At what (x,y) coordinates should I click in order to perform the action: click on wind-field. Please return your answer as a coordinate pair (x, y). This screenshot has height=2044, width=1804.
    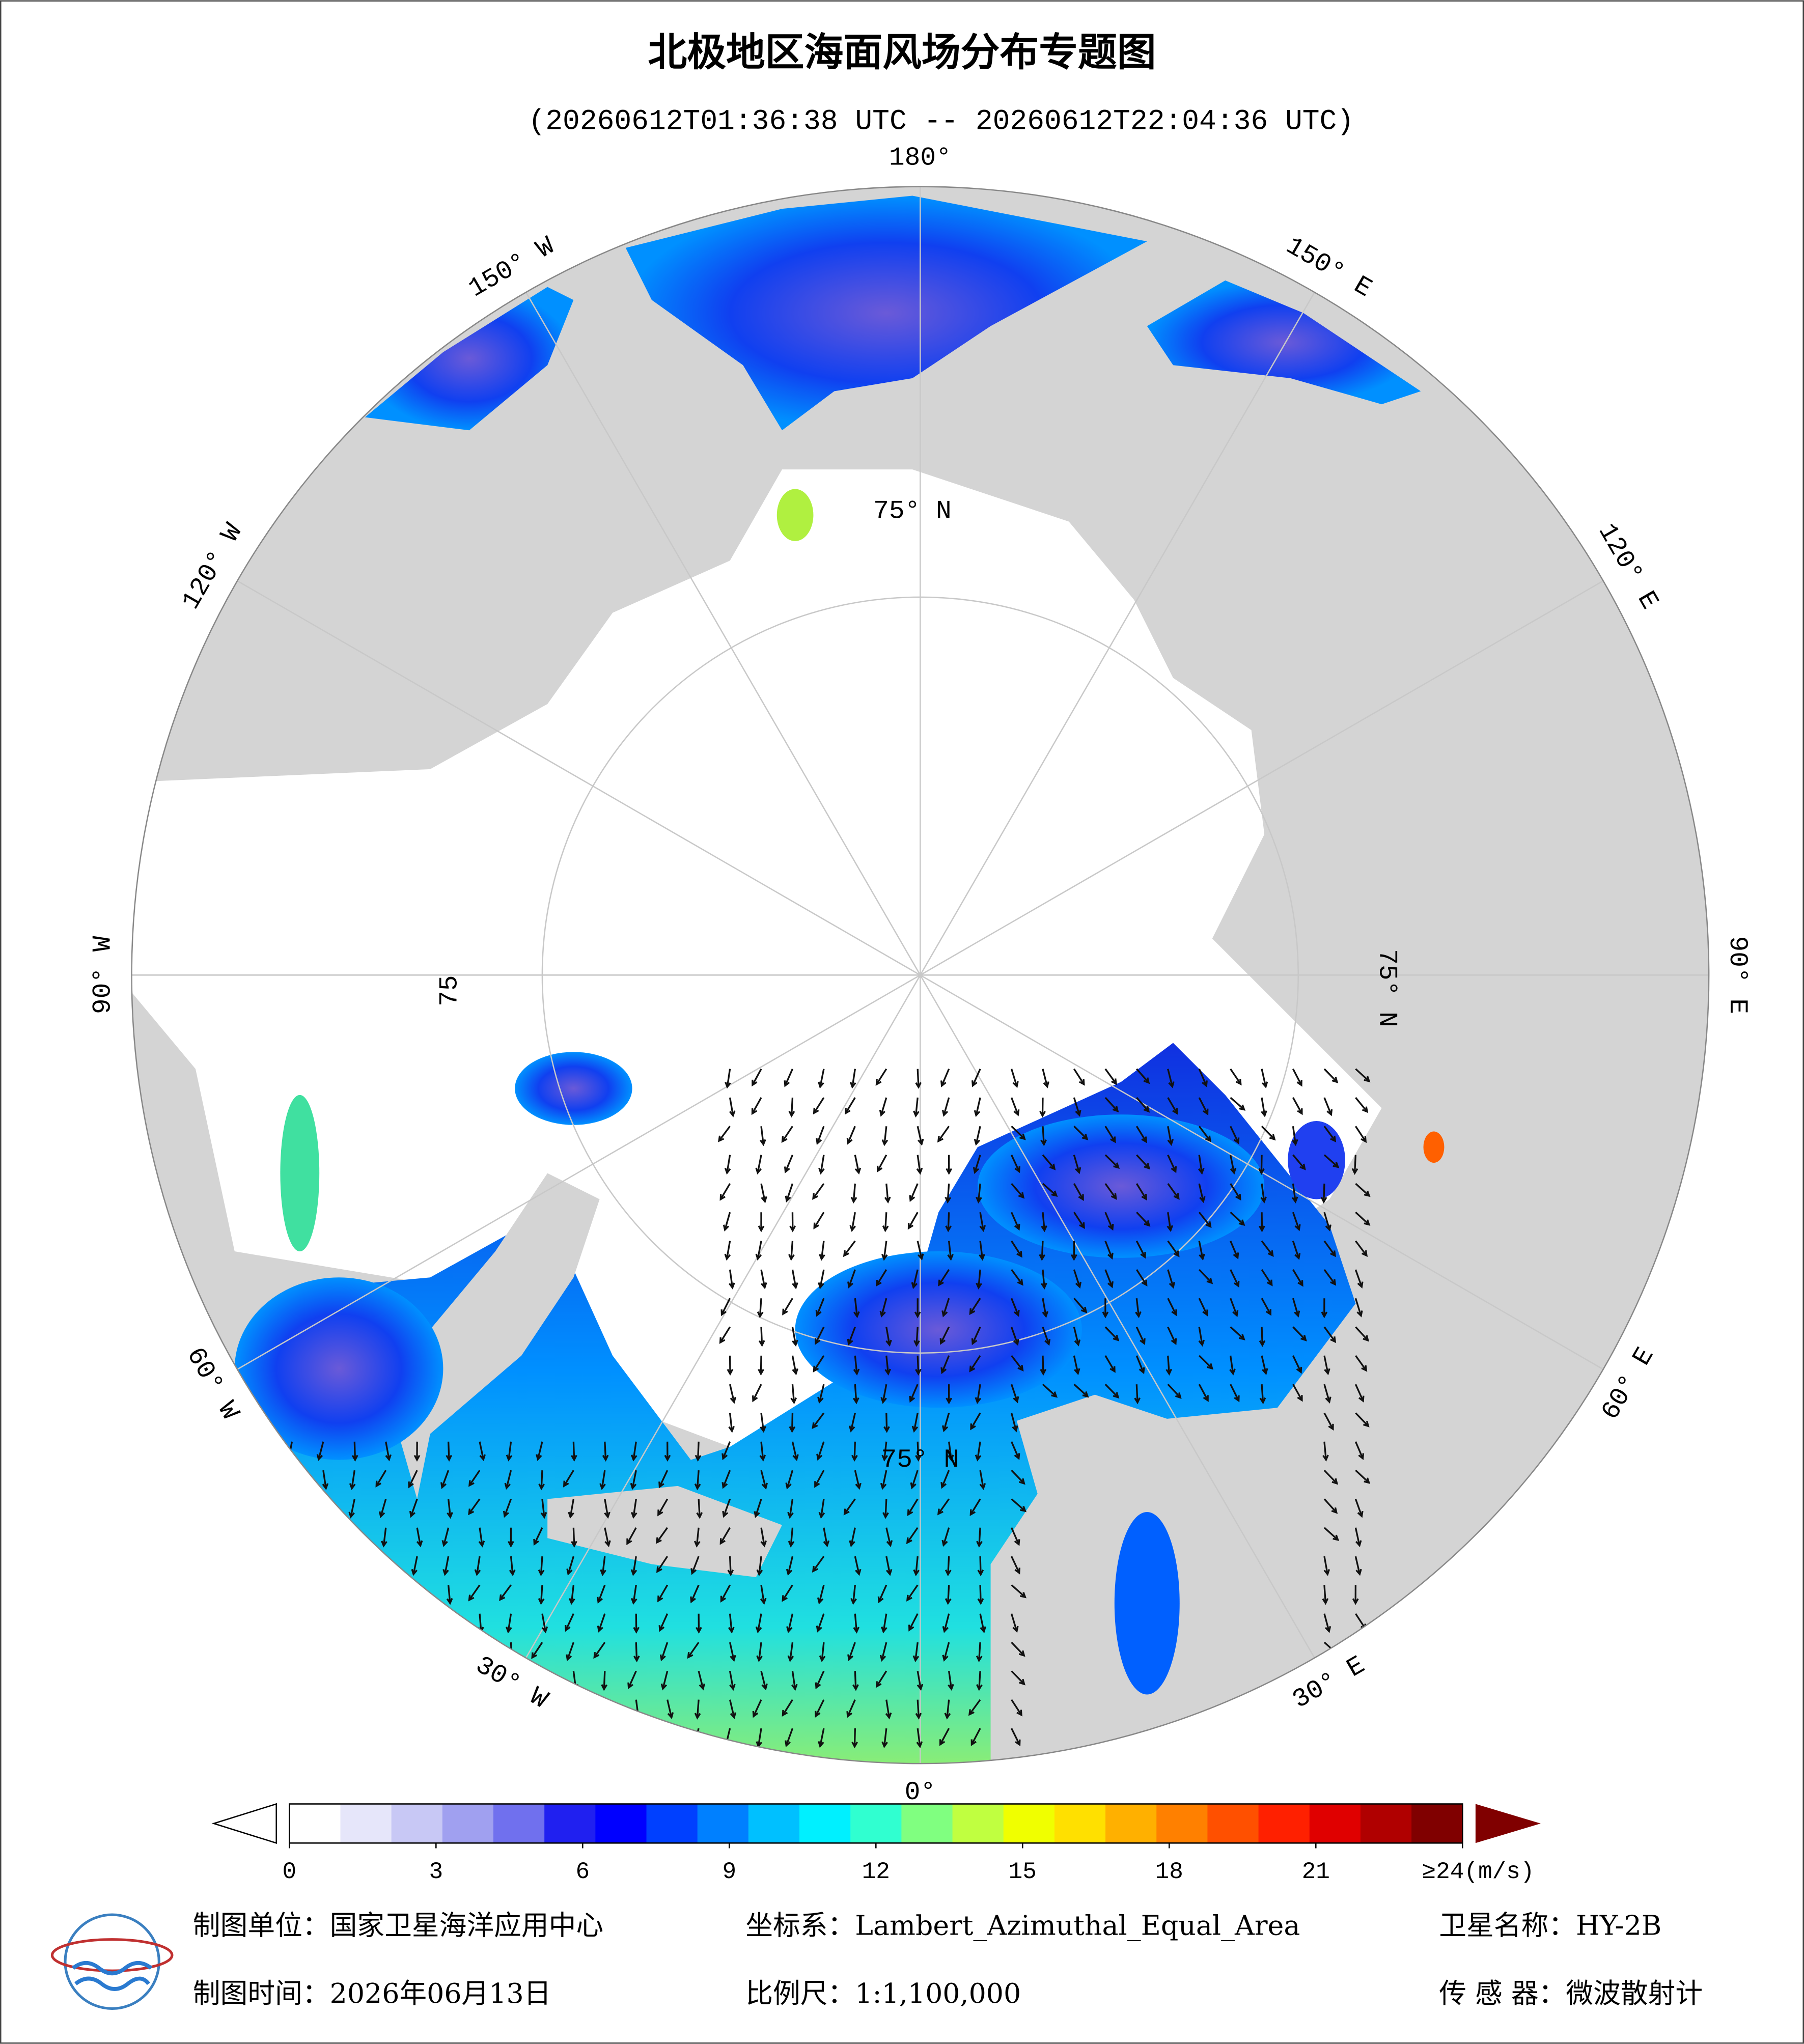
    Looking at the image, I should click on (1121, 1186).